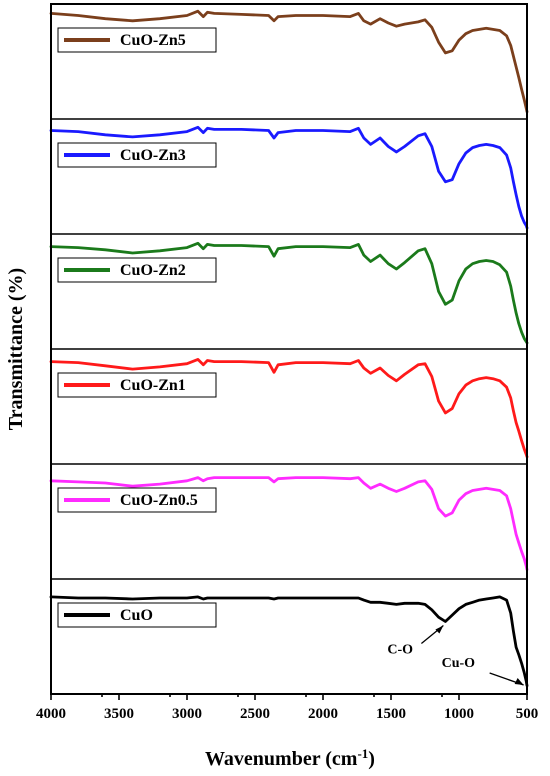 This screenshot has height=776, width=550. I want to click on annotation-cu-o: Cu-O, so click(459, 663).